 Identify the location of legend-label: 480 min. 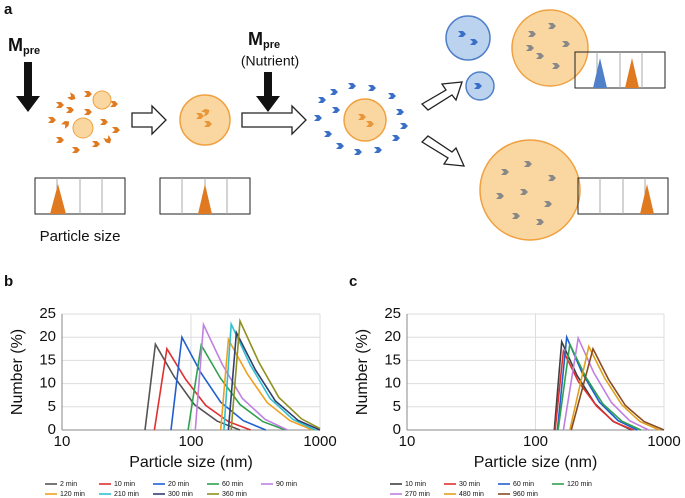
(471, 494).